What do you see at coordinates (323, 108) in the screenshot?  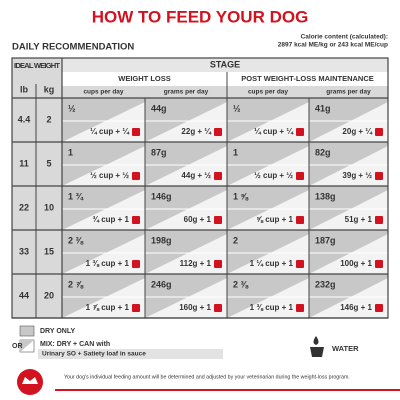 I see `dry-amount: 41g` at bounding box center [323, 108].